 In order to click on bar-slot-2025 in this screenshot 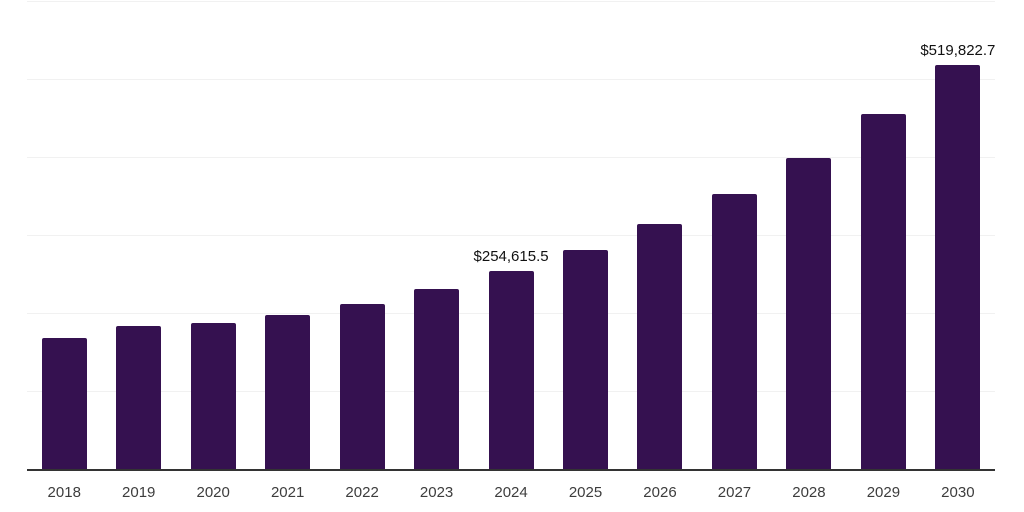, I will do `click(585, 236)`.